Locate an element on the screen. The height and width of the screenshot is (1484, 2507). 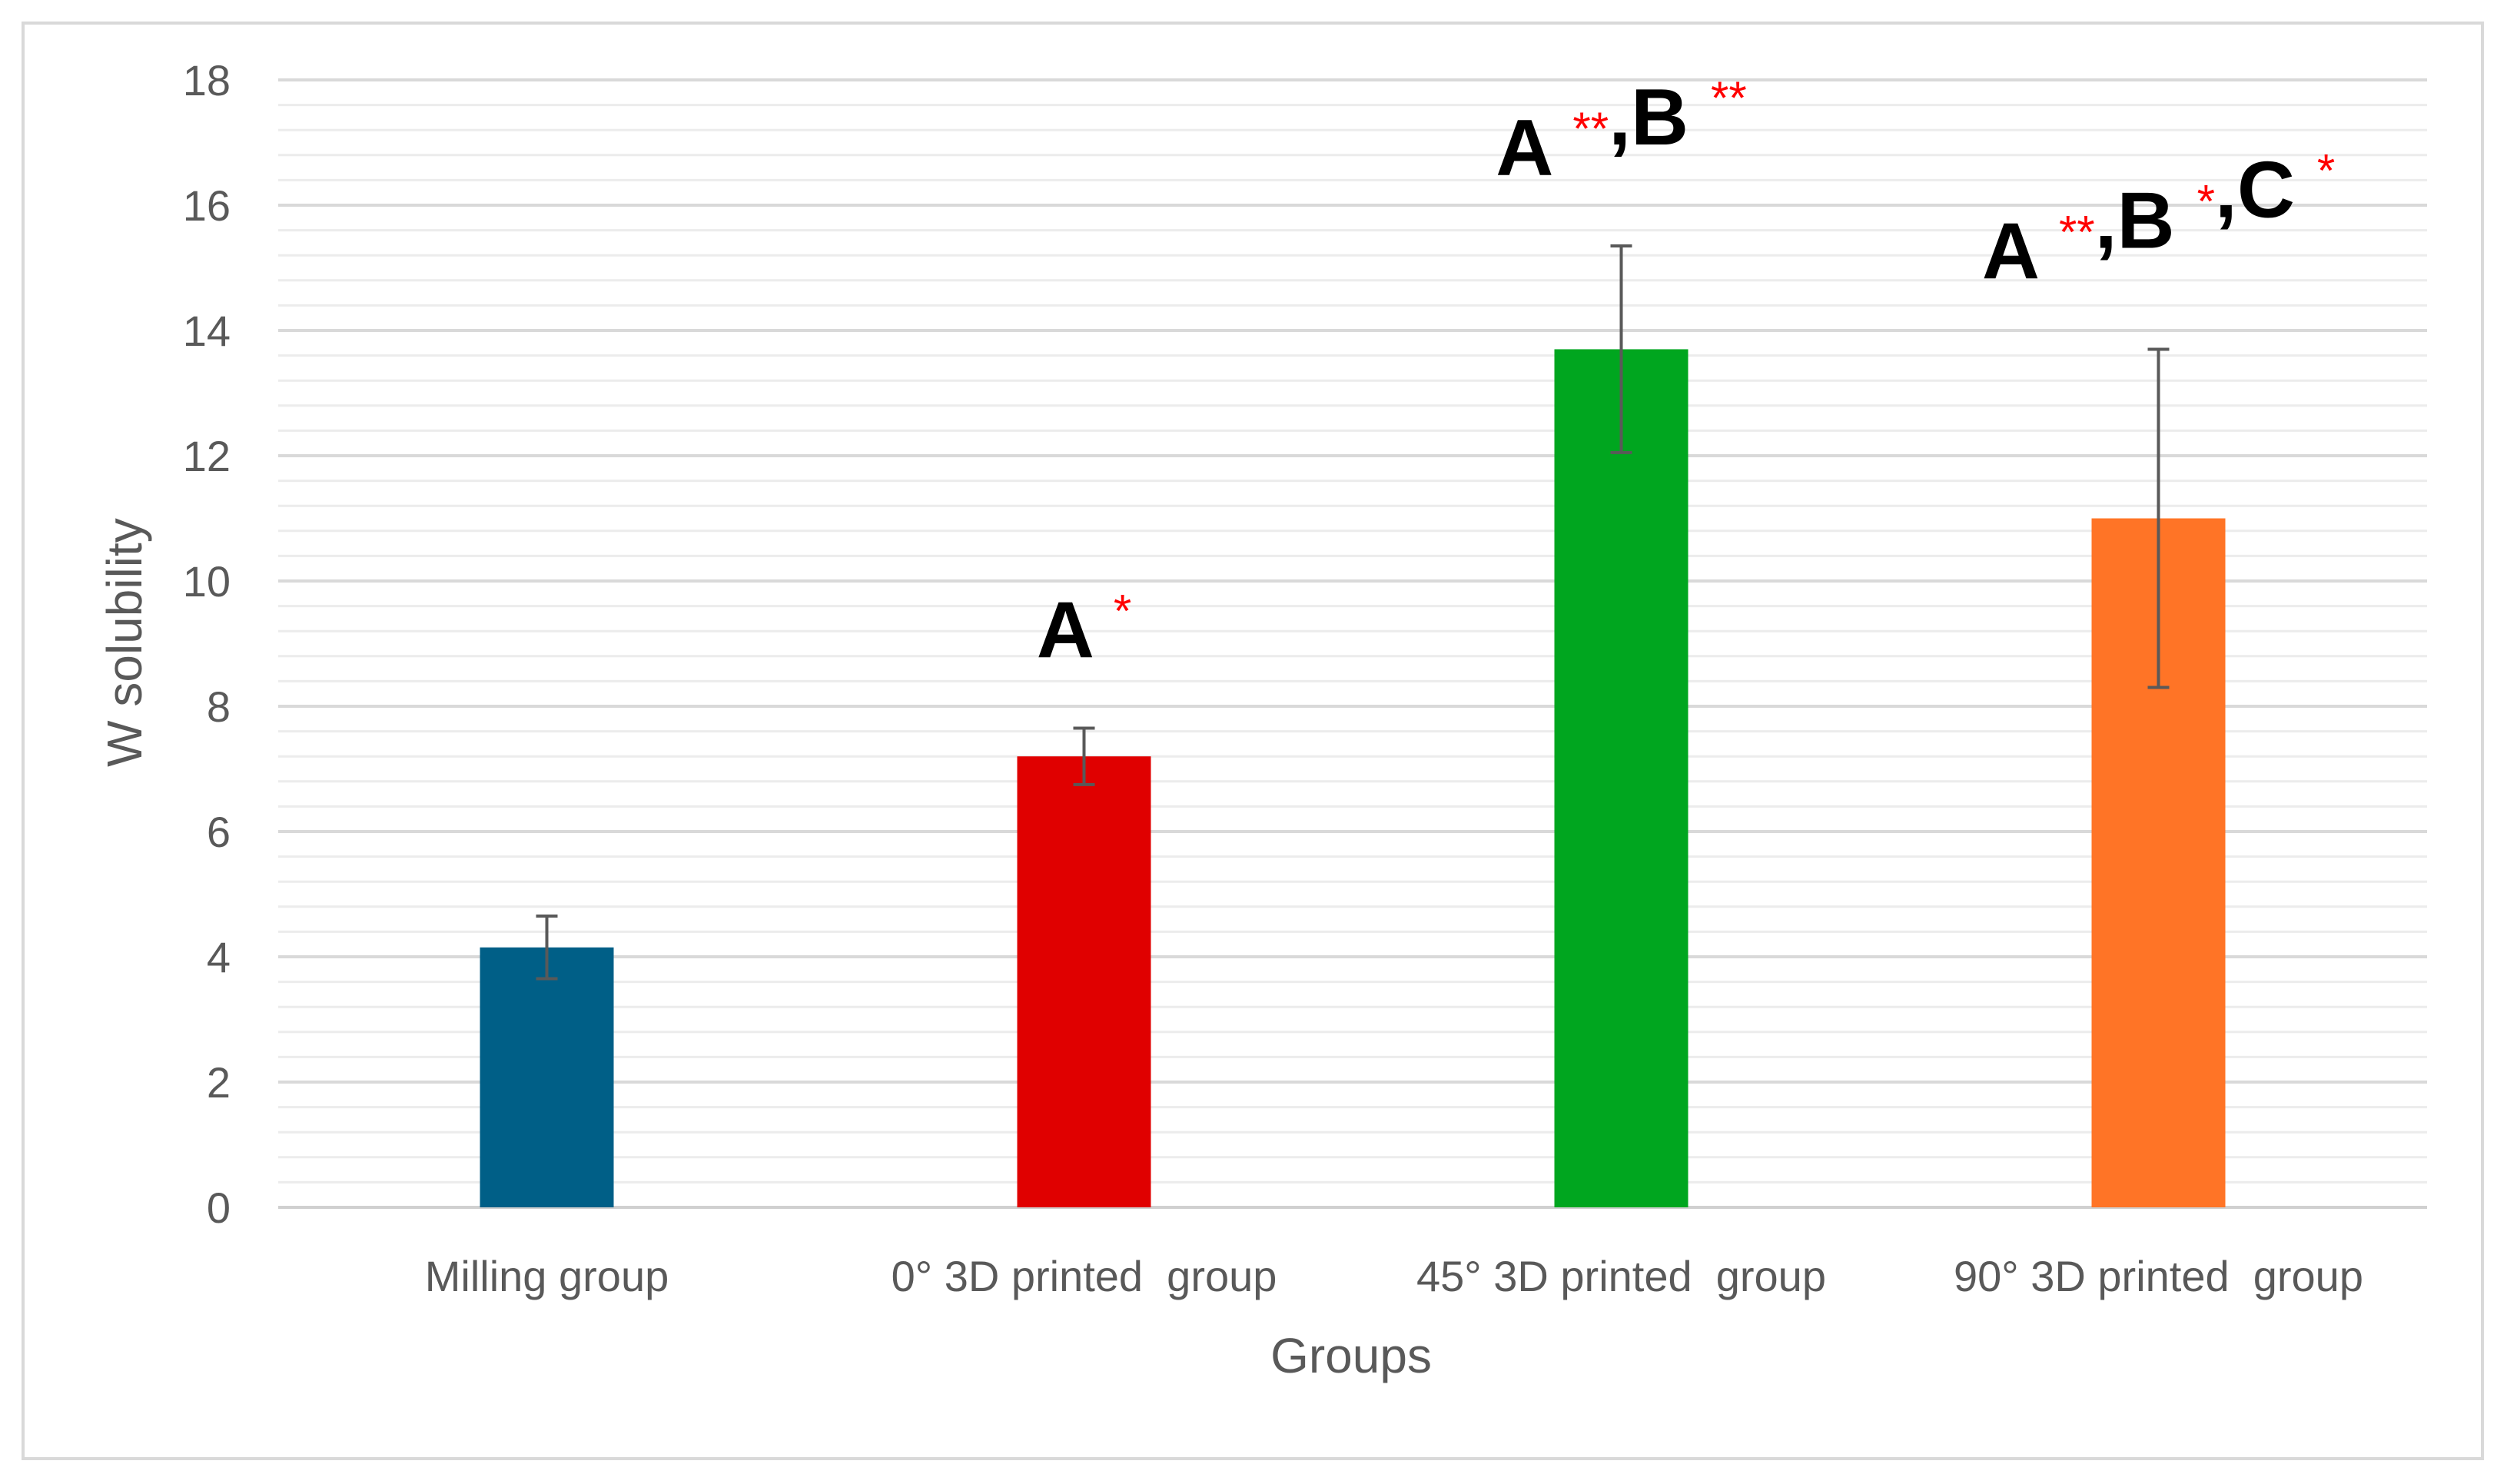
y-tick-label: 2 is located at coordinates (219, 1082).